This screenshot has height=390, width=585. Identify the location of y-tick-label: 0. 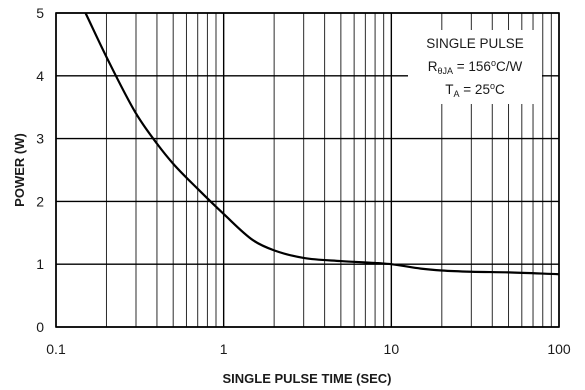
(40, 327).